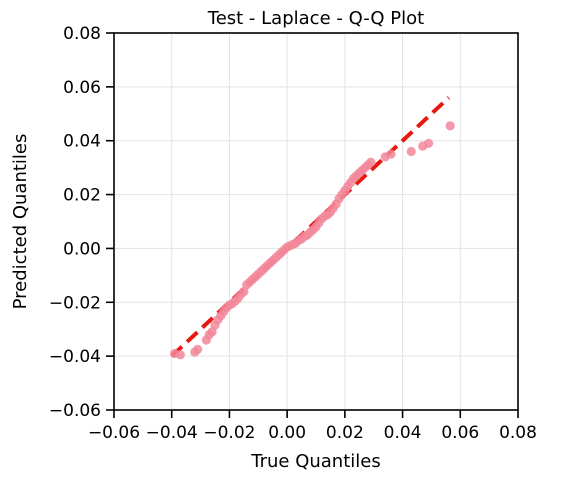 This screenshot has height=493, width=571. What do you see at coordinates (75, 411) in the screenshot?
I see `y-tick-label: −0.06` at bounding box center [75, 411].